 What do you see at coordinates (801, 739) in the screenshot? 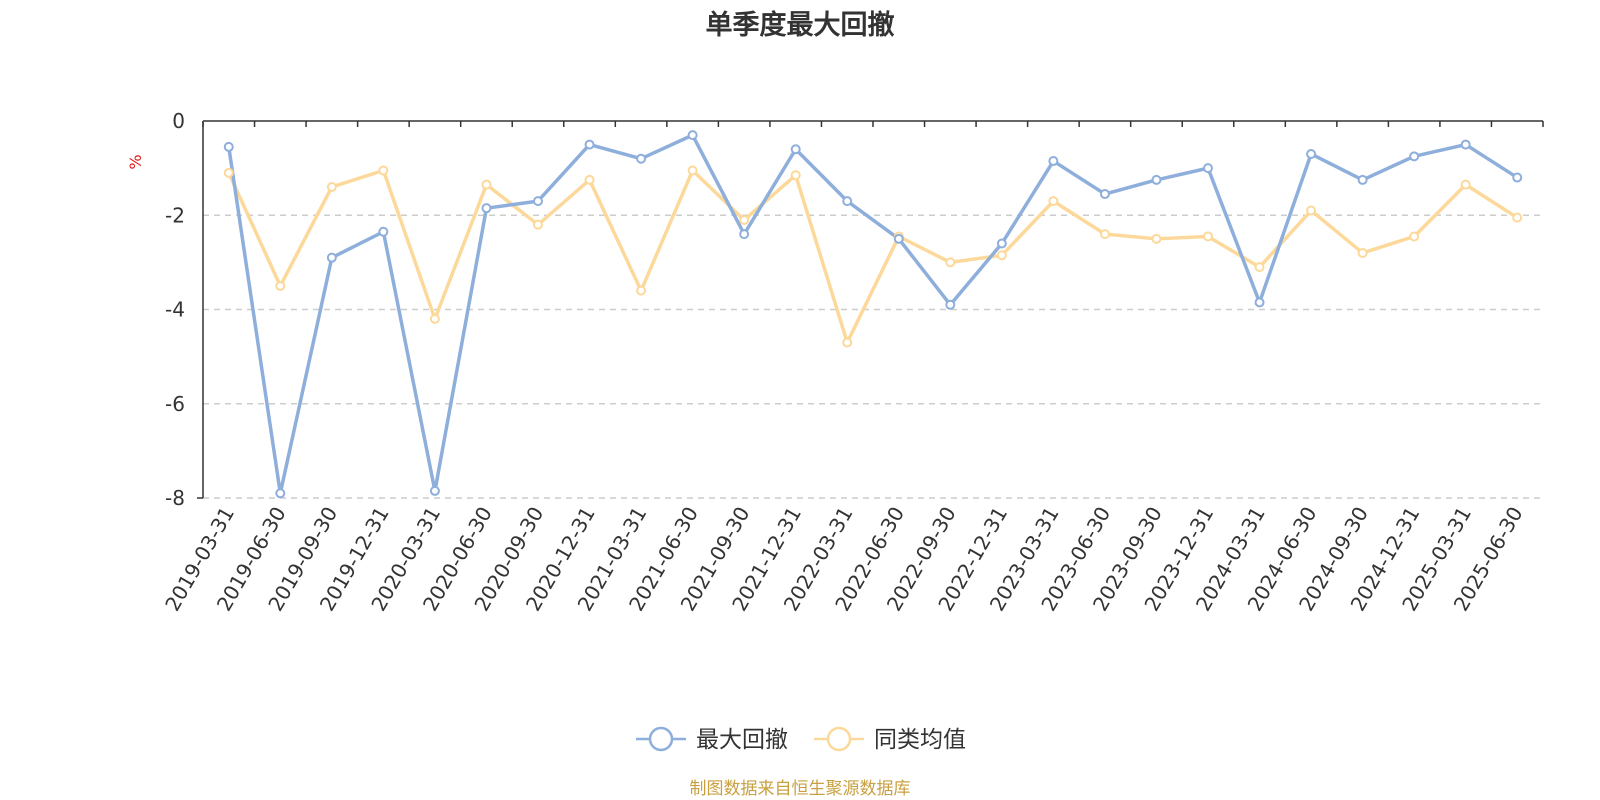
I see `legend: 最大回撤 同类均值` at bounding box center [801, 739].